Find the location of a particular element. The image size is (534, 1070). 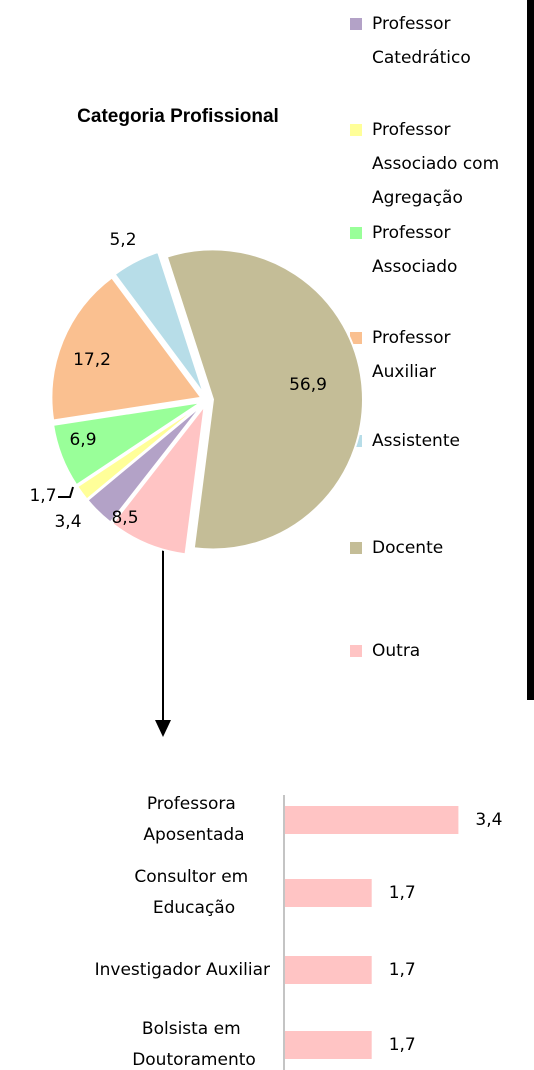

data-label: 8,5 is located at coordinates (124, 518).